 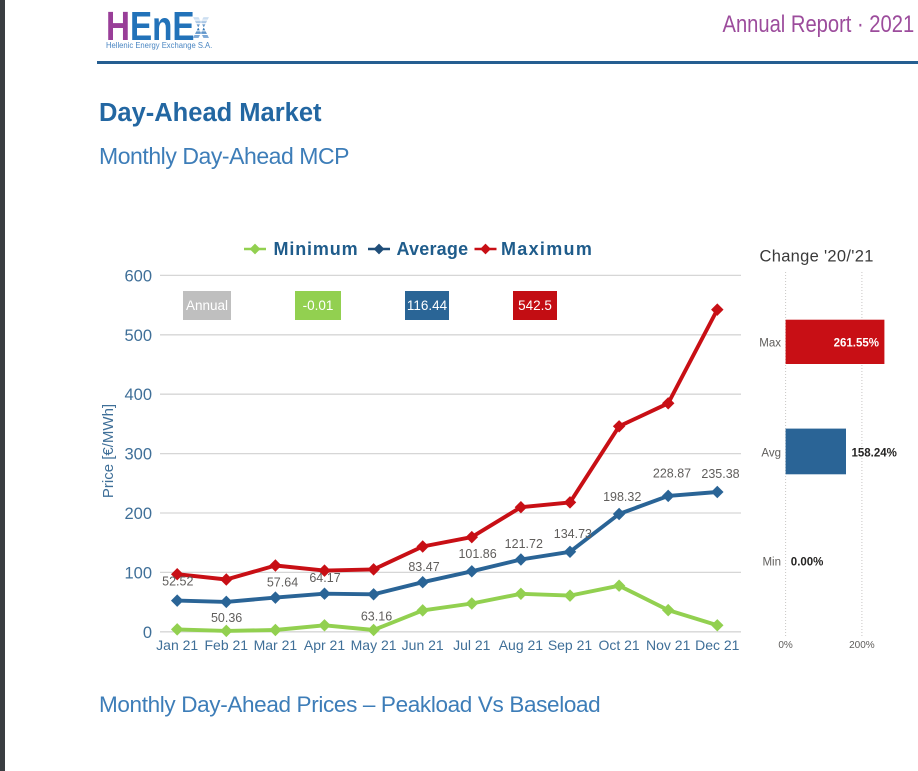 I want to click on svg-text: Jun 21, so click(x=423, y=645).